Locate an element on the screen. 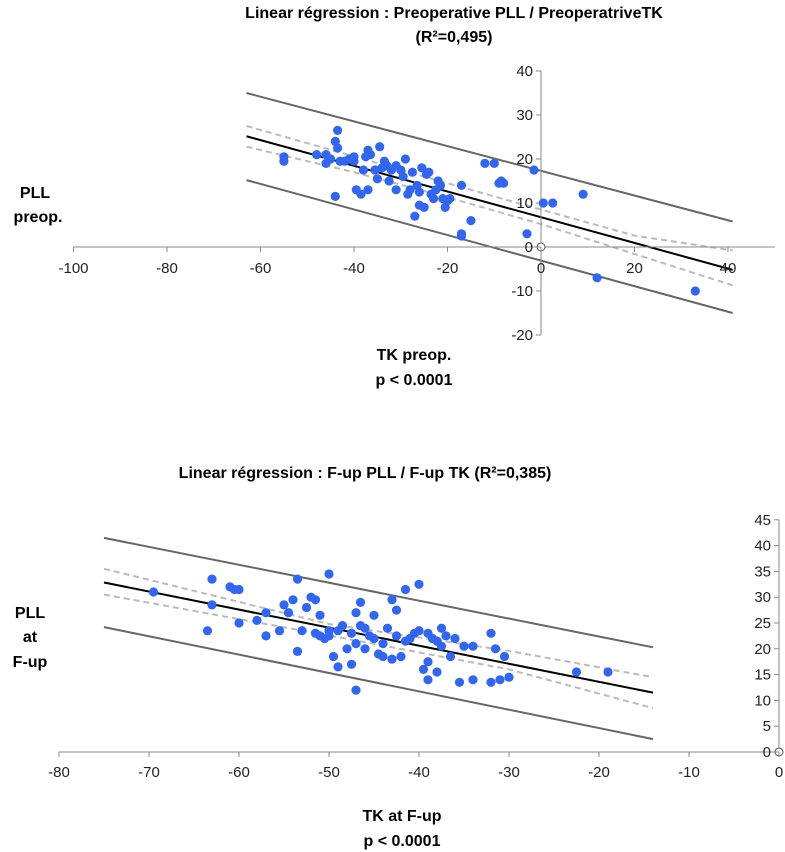  chart-2-y-tick-label: 0 is located at coordinates (767, 752).